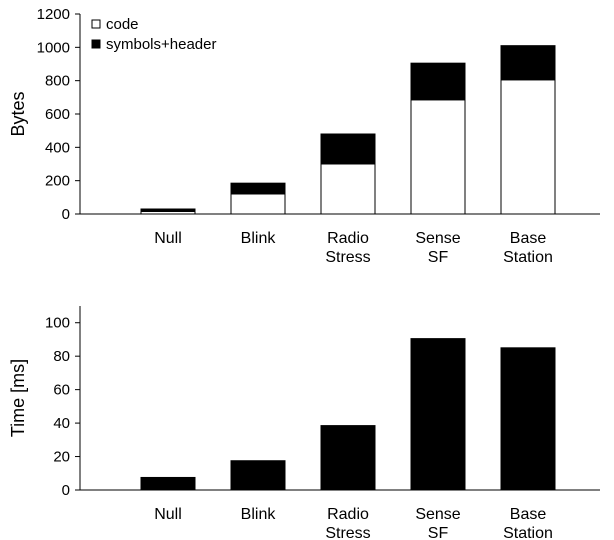 This screenshot has width=614, height=540. I want to click on y-tick-label: 800, so click(57, 81).